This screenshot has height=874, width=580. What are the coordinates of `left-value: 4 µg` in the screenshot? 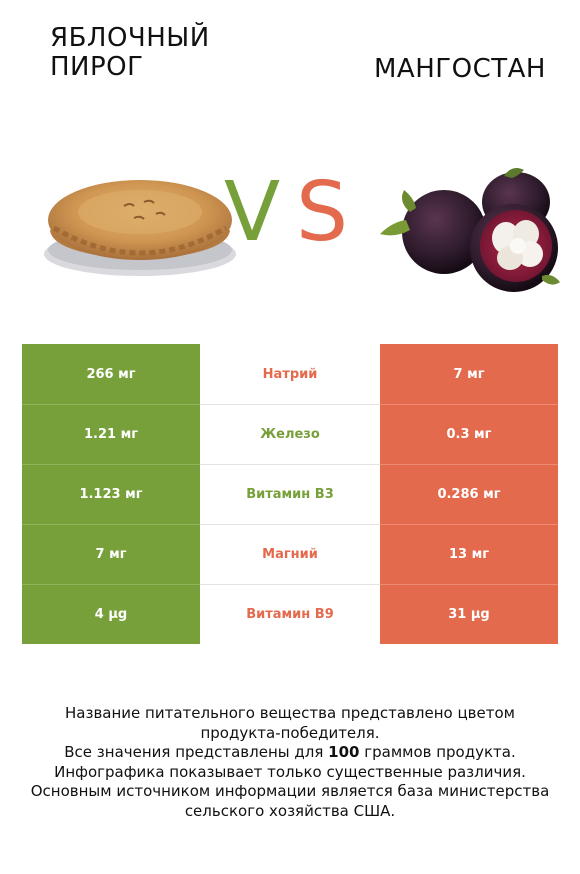 It's located at (111, 614).